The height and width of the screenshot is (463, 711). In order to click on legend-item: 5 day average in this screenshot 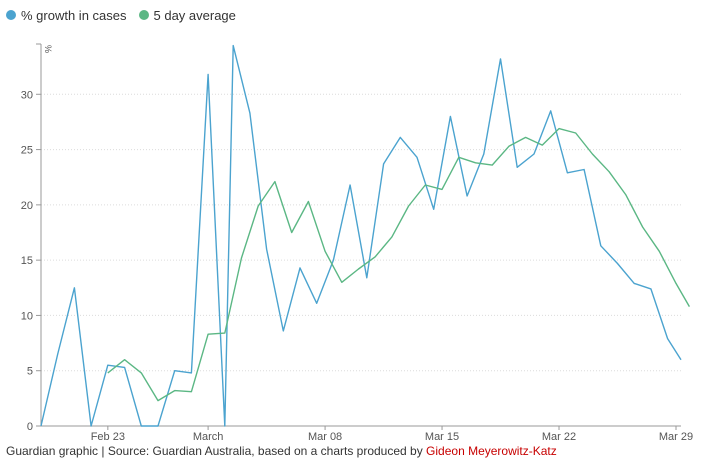, I will do `click(187, 15)`.